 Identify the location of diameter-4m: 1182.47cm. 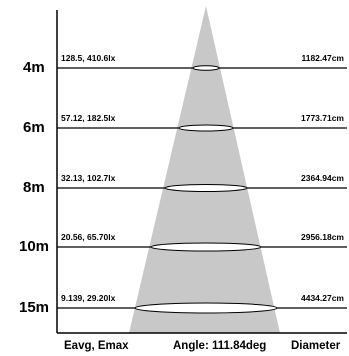
(322, 58).